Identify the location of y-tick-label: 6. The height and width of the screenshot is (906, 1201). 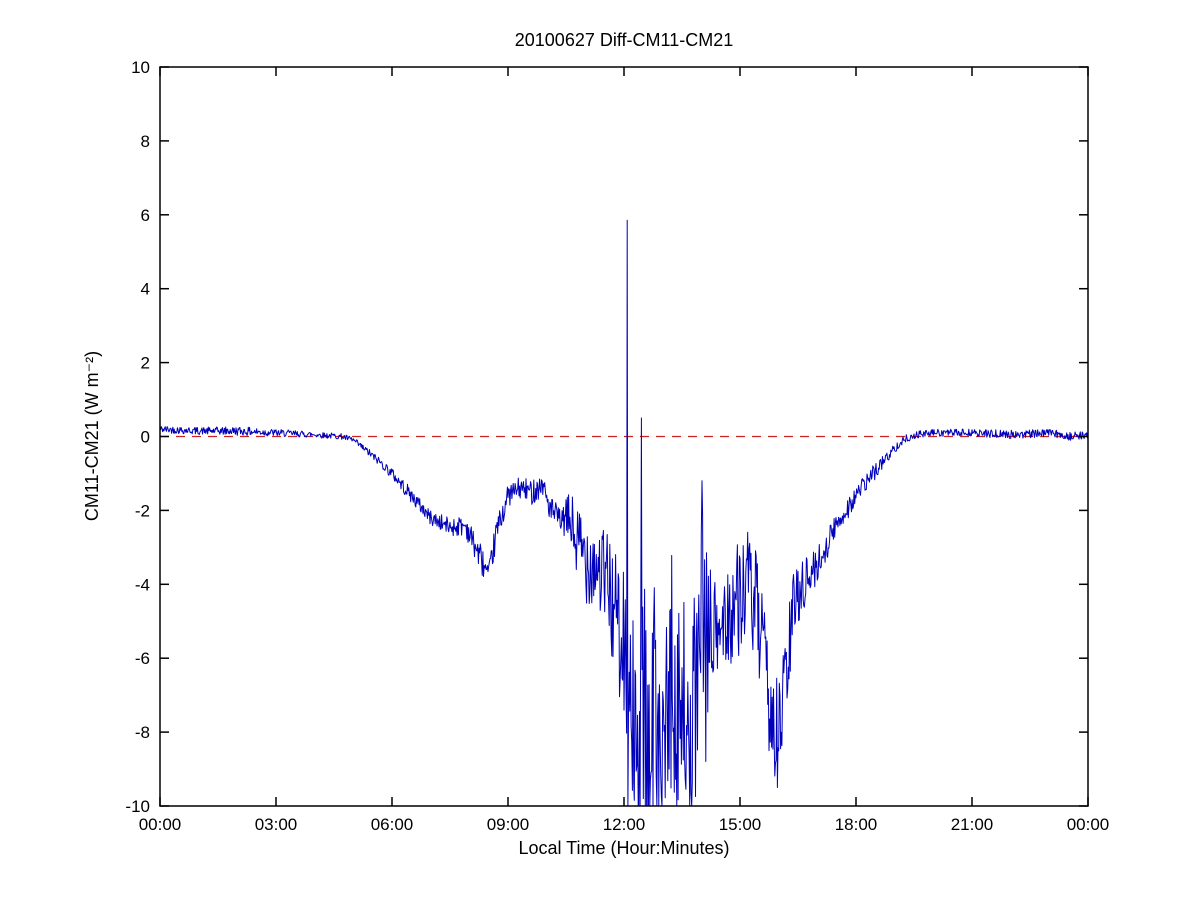
(145, 215).